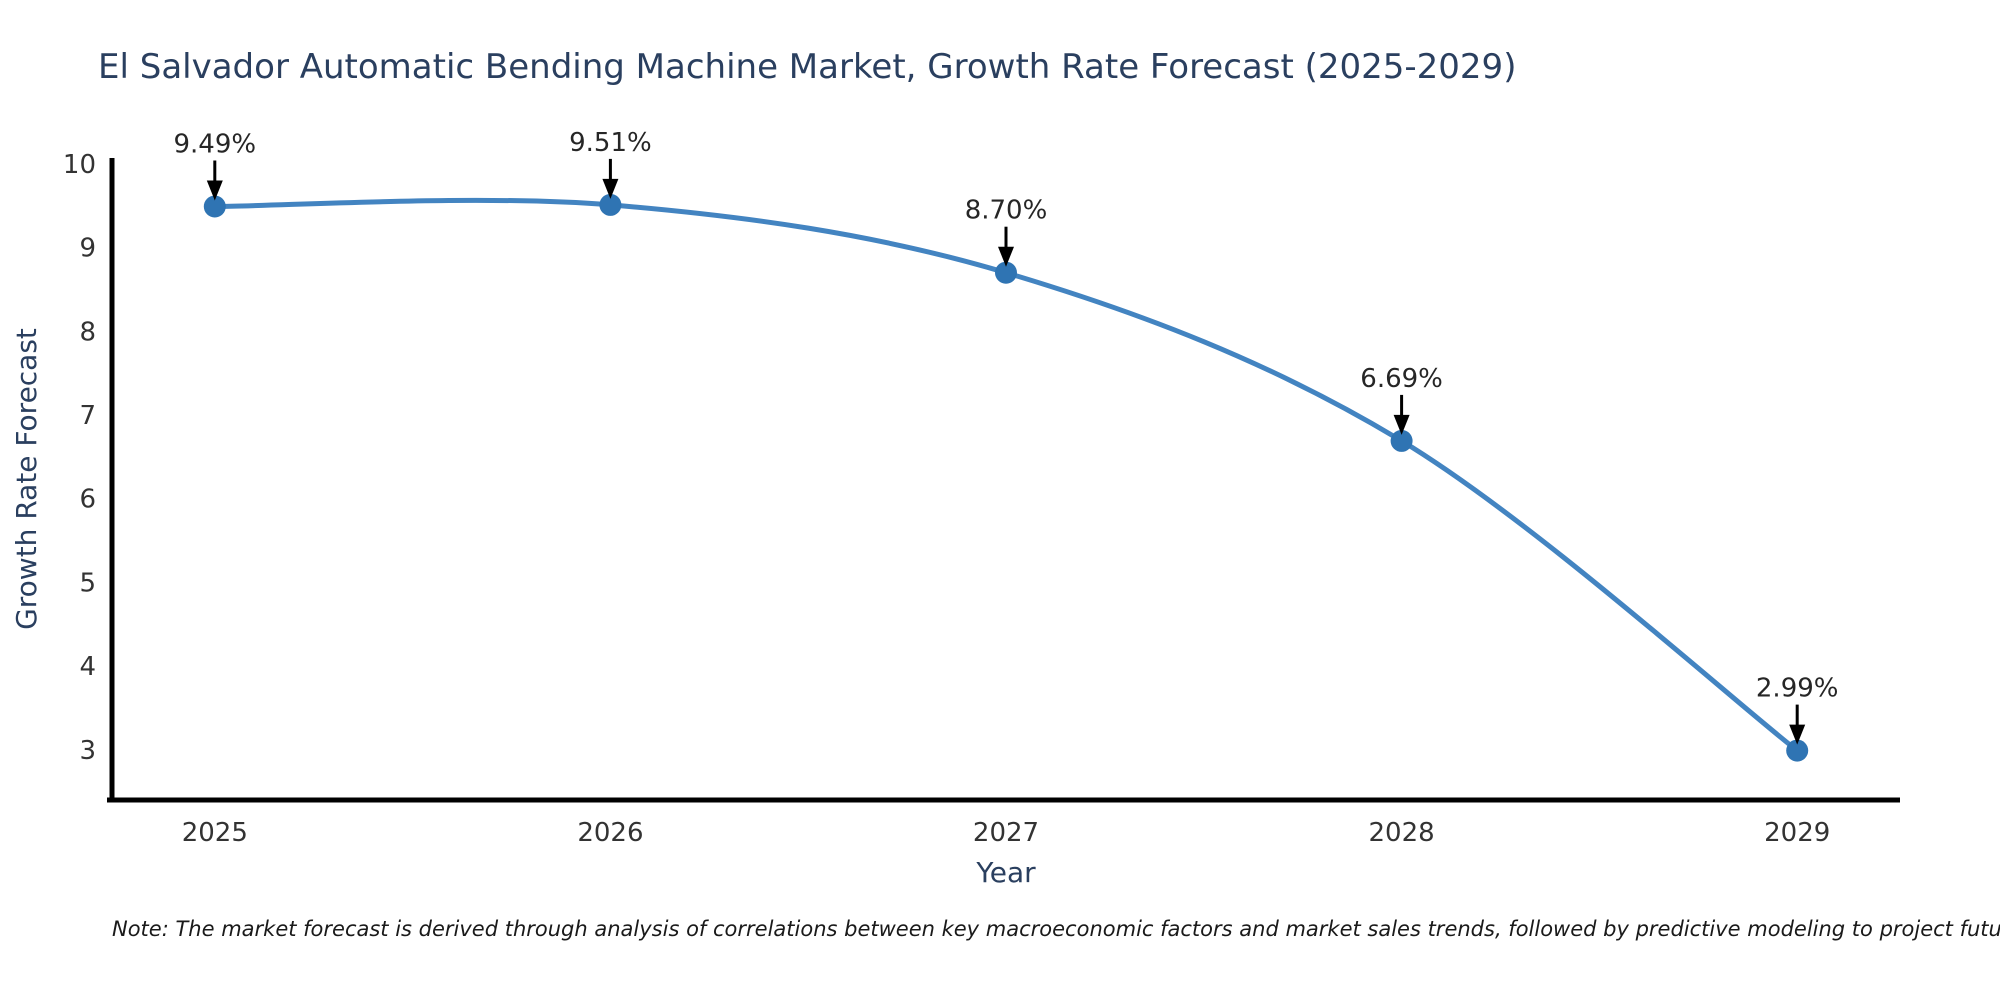  What do you see at coordinates (214, 145) in the screenshot?
I see `annotation-label: 9.49%` at bounding box center [214, 145].